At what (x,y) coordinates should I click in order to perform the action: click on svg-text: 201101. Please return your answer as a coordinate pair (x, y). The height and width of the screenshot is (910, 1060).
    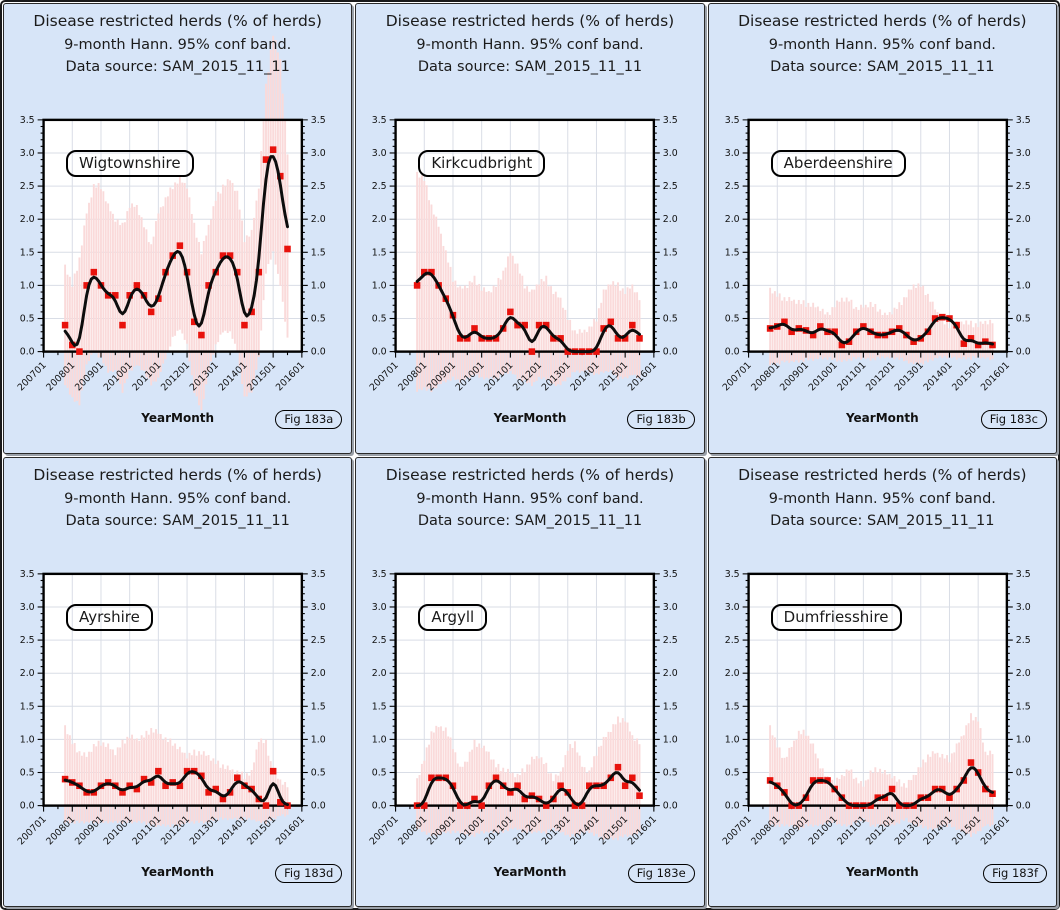
    Looking at the image, I should click on (851, 376).